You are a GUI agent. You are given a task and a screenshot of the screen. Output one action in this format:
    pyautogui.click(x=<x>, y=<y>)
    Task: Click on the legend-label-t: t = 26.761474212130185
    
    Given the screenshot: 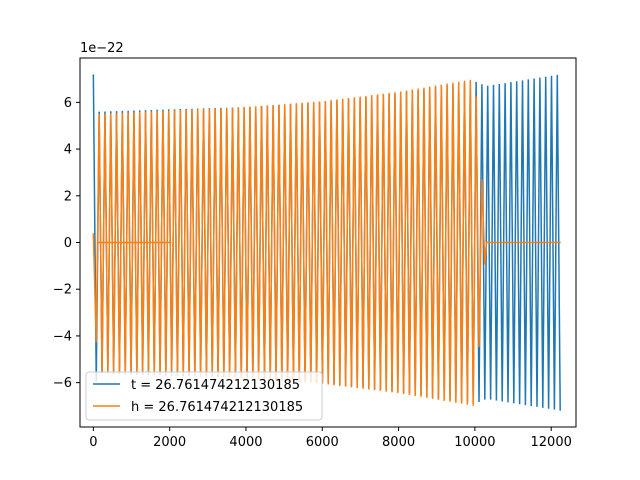 What is the action you would take?
    pyautogui.click(x=215, y=385)
    